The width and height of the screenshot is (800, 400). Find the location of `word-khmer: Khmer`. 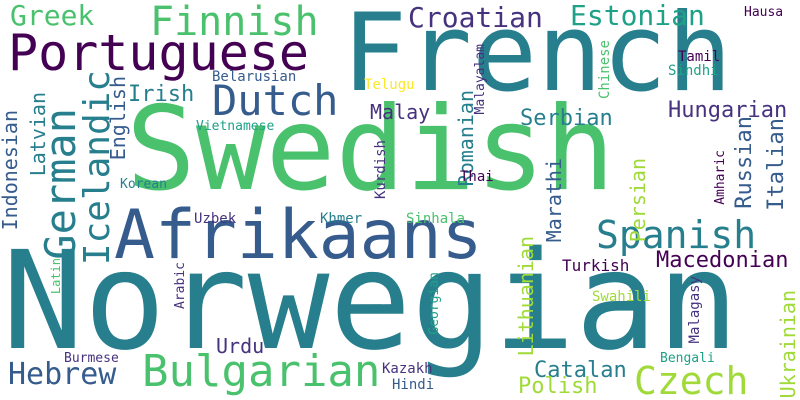

word-khmer: Khmer is located at coordinates (341, 219).